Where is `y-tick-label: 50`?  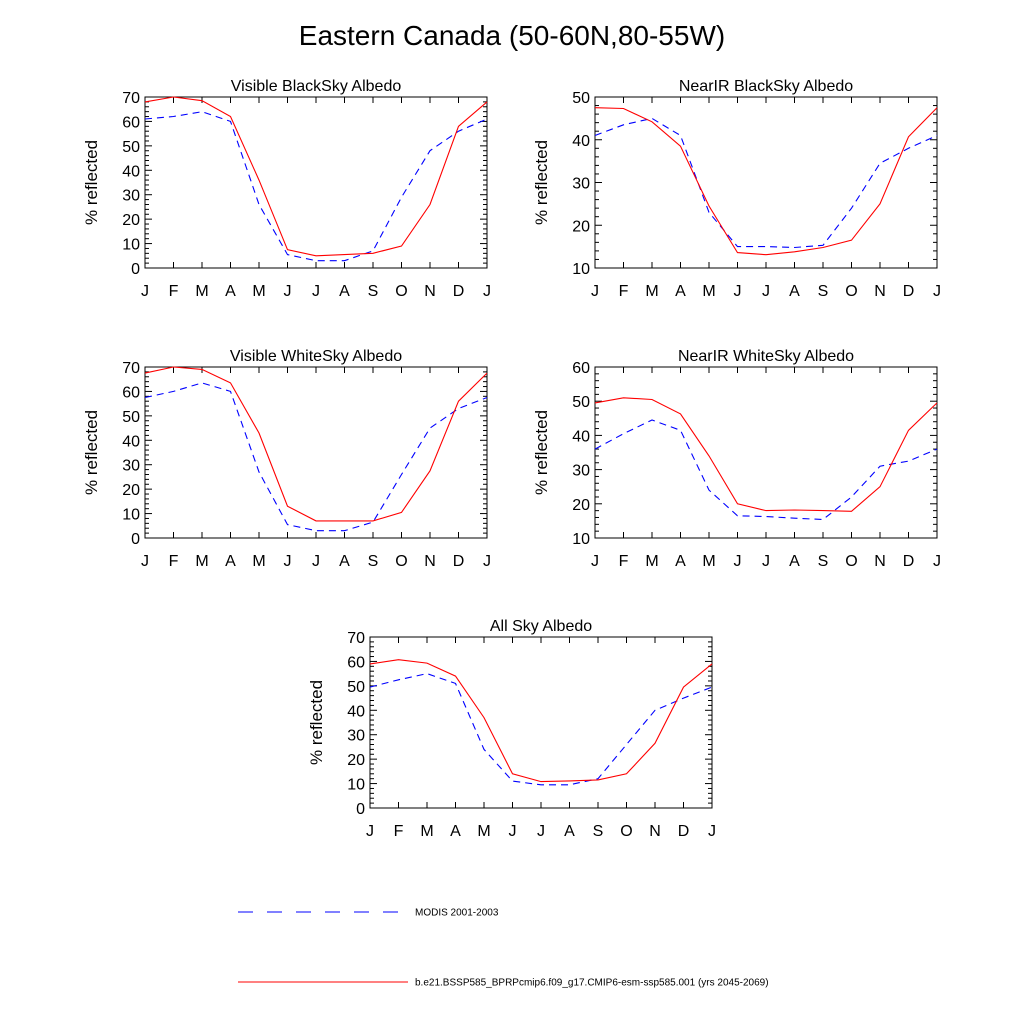
y-tick-label: 50 is located at coordinates (581, 402).